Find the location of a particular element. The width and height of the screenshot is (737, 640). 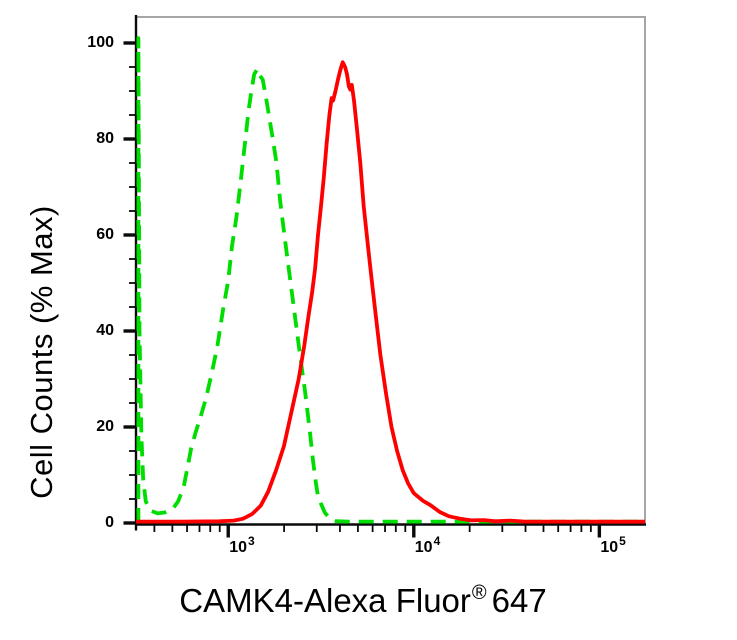

y-tick-label: 100 is located at coordinates (100, 42).